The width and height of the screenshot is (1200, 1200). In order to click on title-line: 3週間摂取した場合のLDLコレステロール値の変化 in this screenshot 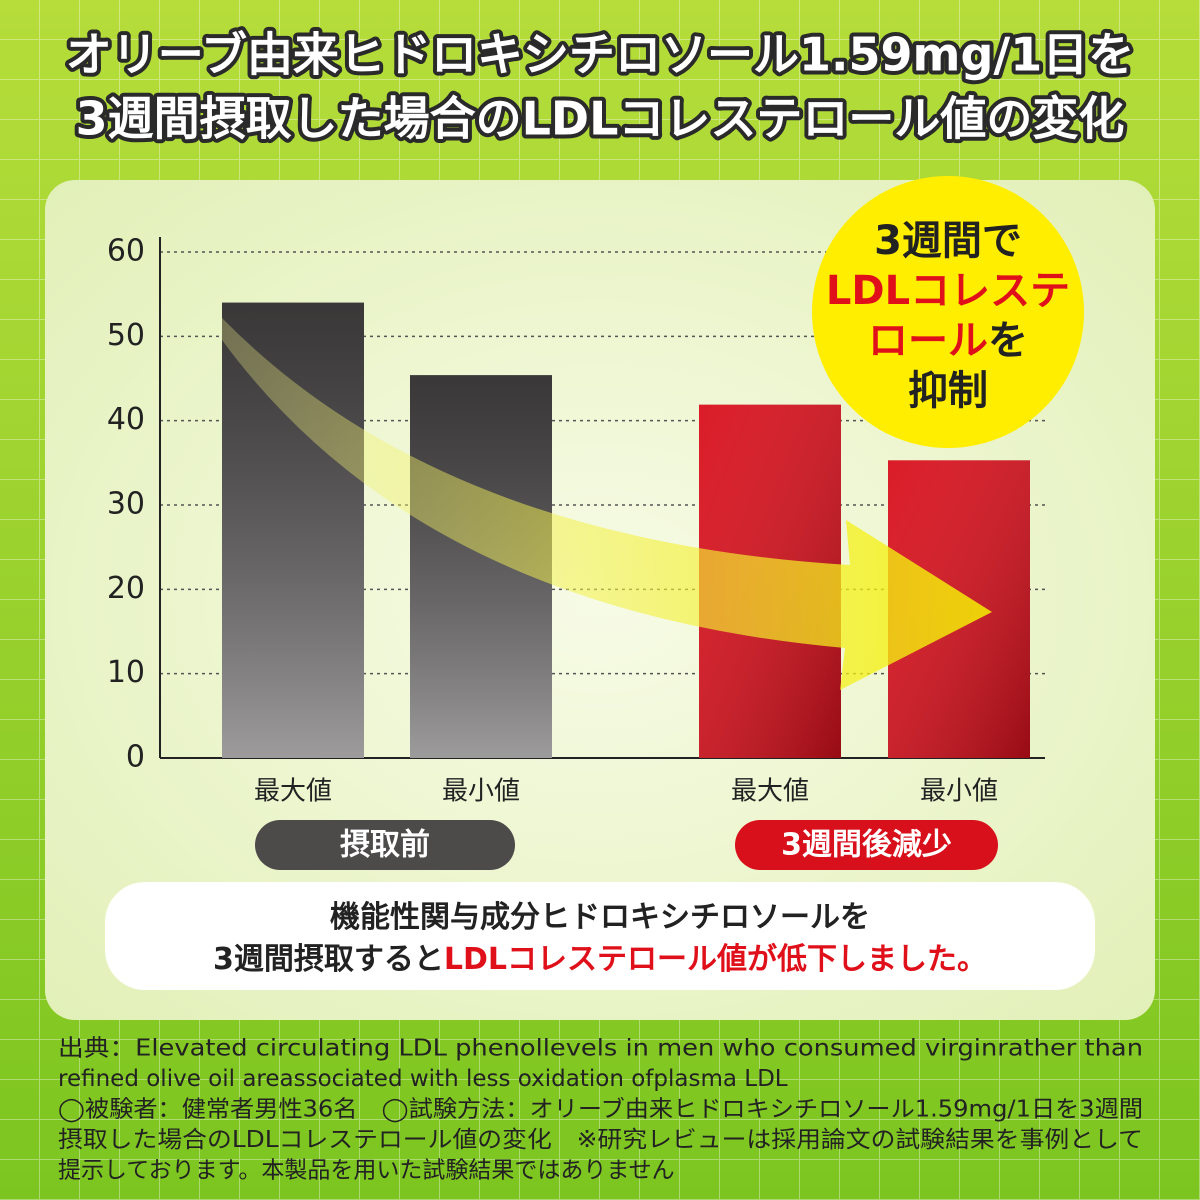, I will do `click(600, 119)`.